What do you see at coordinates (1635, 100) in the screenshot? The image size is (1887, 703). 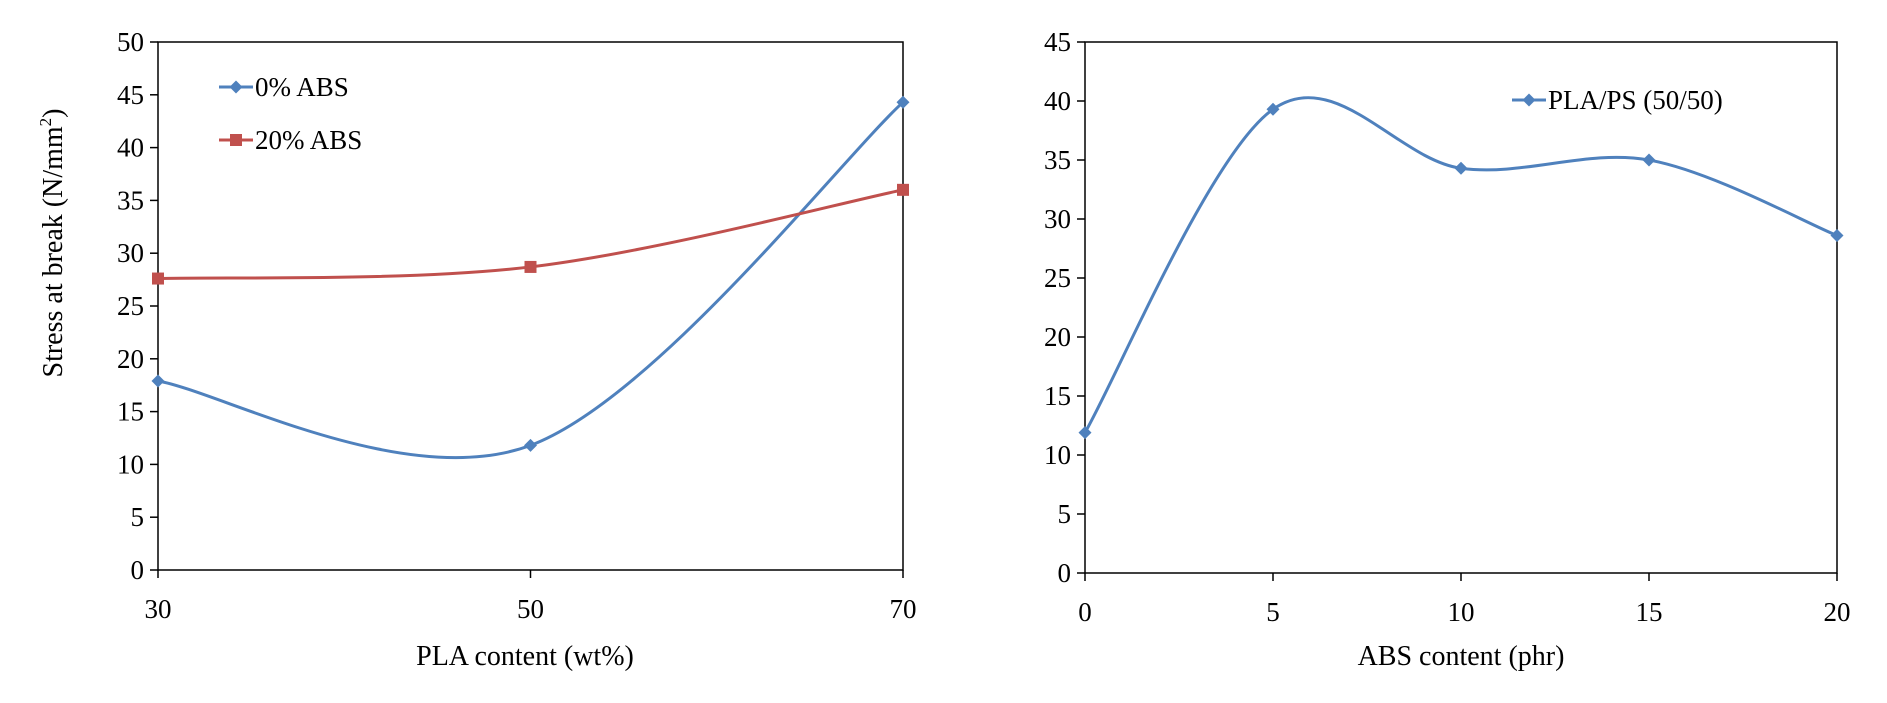 I see `chart2-legend-label: PLA/PS (50/50)` at bounding box center [1635, 100].